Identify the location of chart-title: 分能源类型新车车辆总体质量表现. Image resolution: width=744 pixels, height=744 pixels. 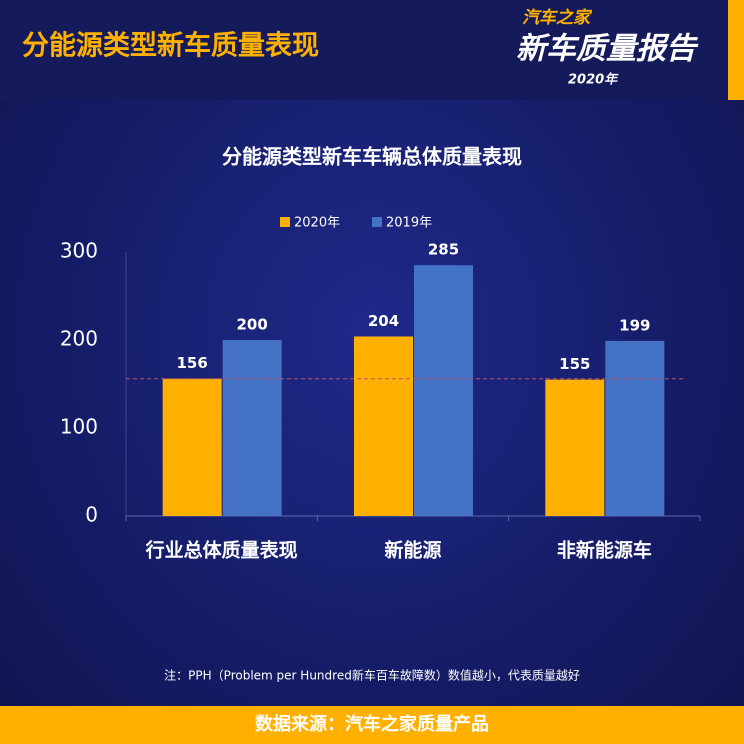
(372, 157).